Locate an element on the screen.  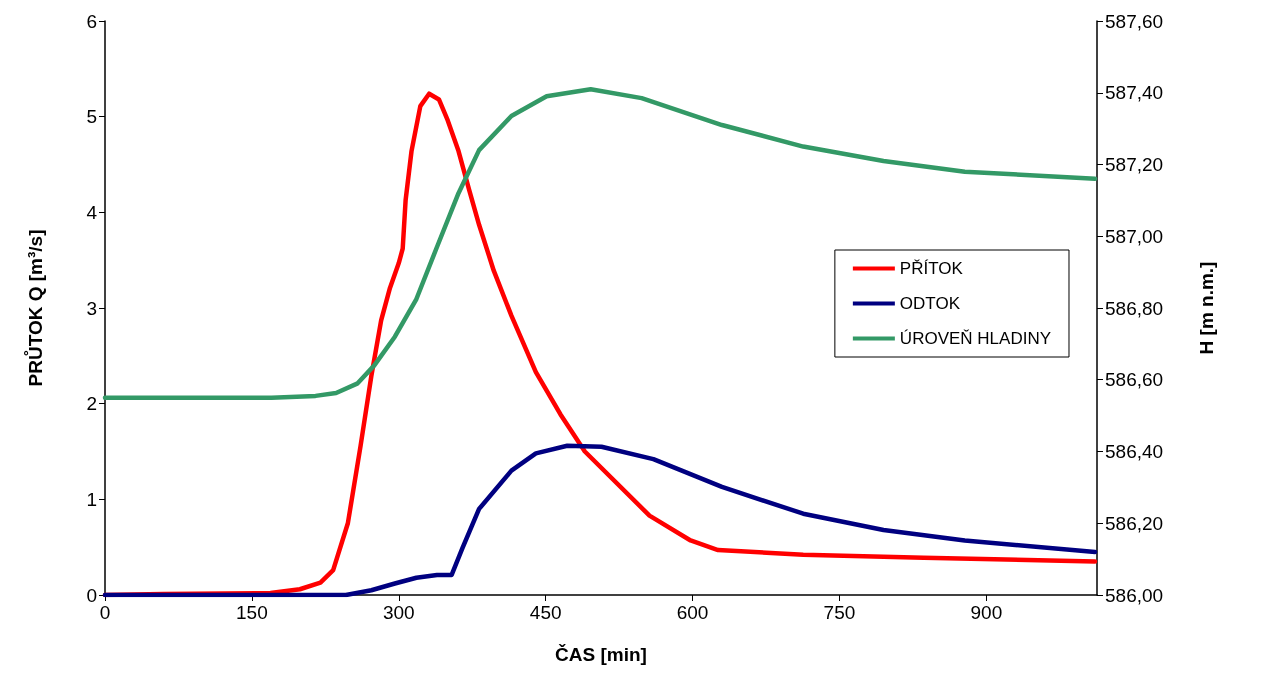
y-tick-label: 1 is located at coordinates (91, 499).